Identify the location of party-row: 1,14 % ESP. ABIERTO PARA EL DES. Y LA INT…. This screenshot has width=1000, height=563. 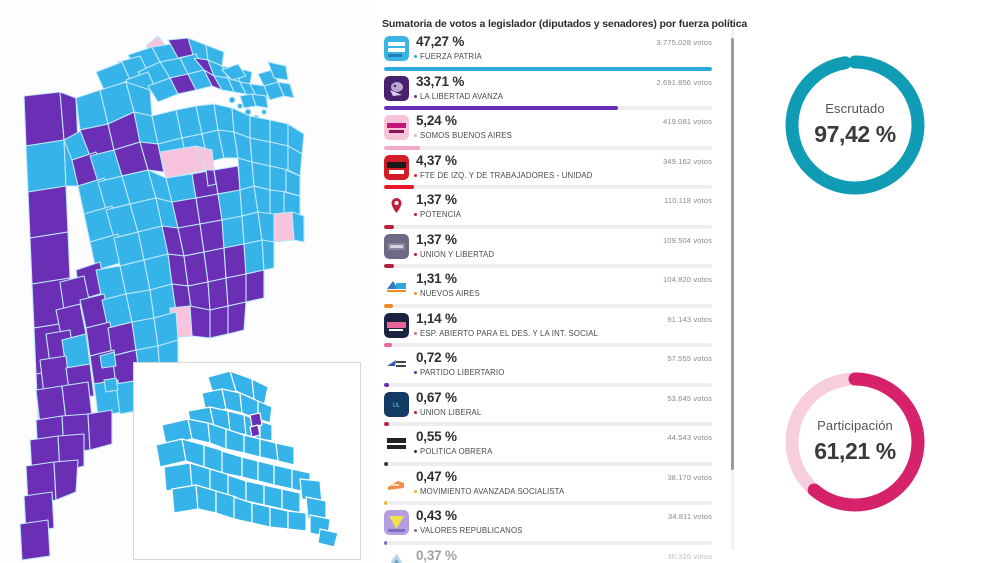
(554, 330).